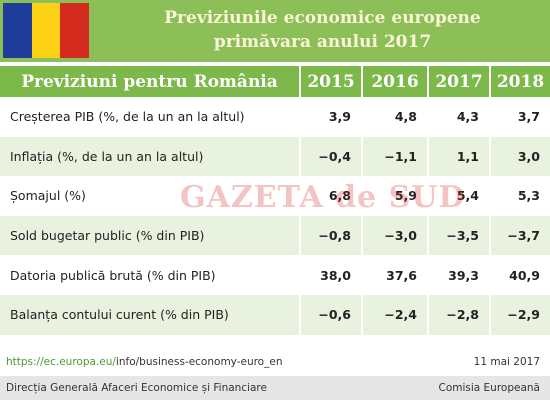 Image resolution: width=550 pixels, height=400 pixels. I want to click on title-line: Previziunile economice europene, so click(322, 18).